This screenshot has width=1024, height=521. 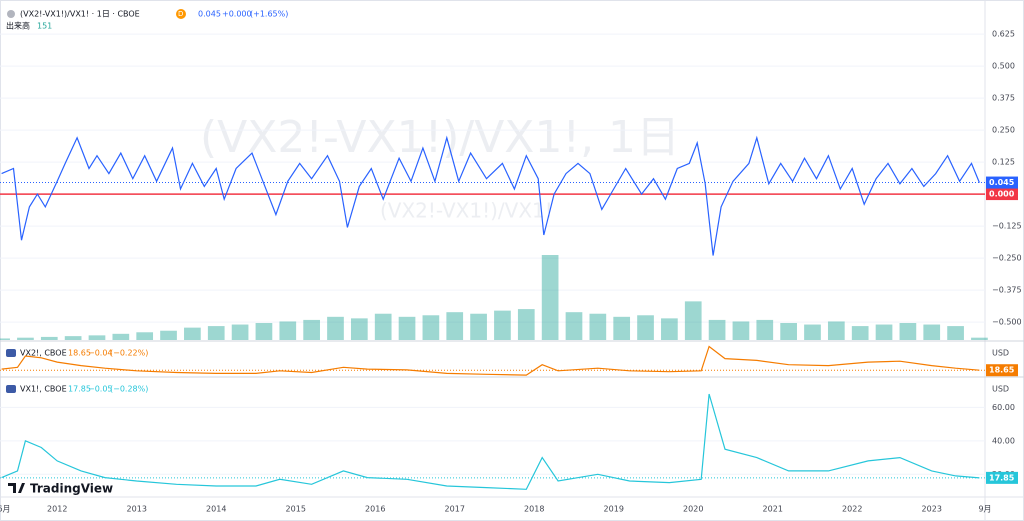 I want to click on x-tick-label: 9月, so click(x=984, y=509).